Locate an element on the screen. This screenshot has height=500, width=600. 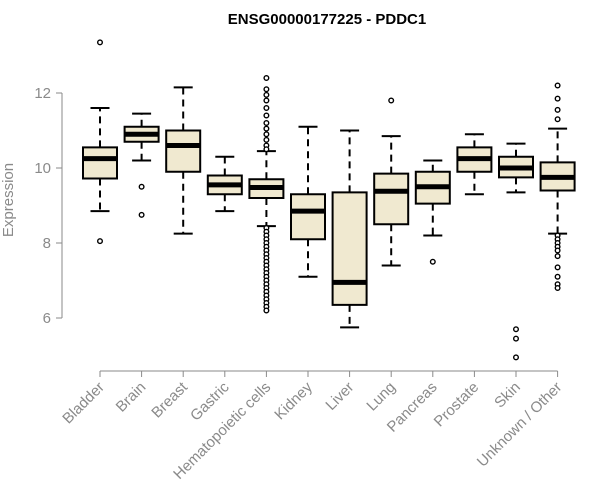
x-tick-label: Brain is located at coordinates (131, 397).